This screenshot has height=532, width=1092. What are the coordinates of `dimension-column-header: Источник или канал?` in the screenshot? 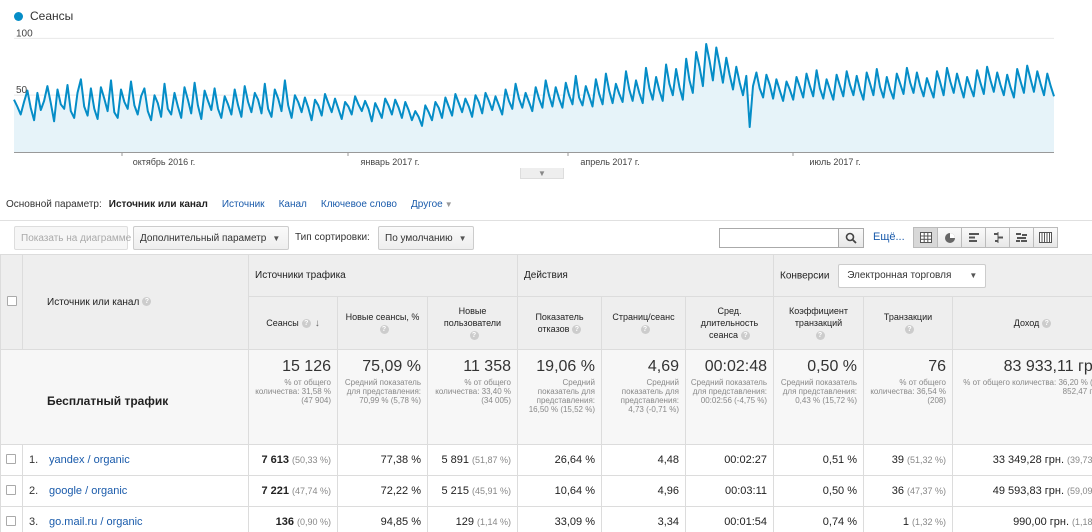 It's located at (135, 302).